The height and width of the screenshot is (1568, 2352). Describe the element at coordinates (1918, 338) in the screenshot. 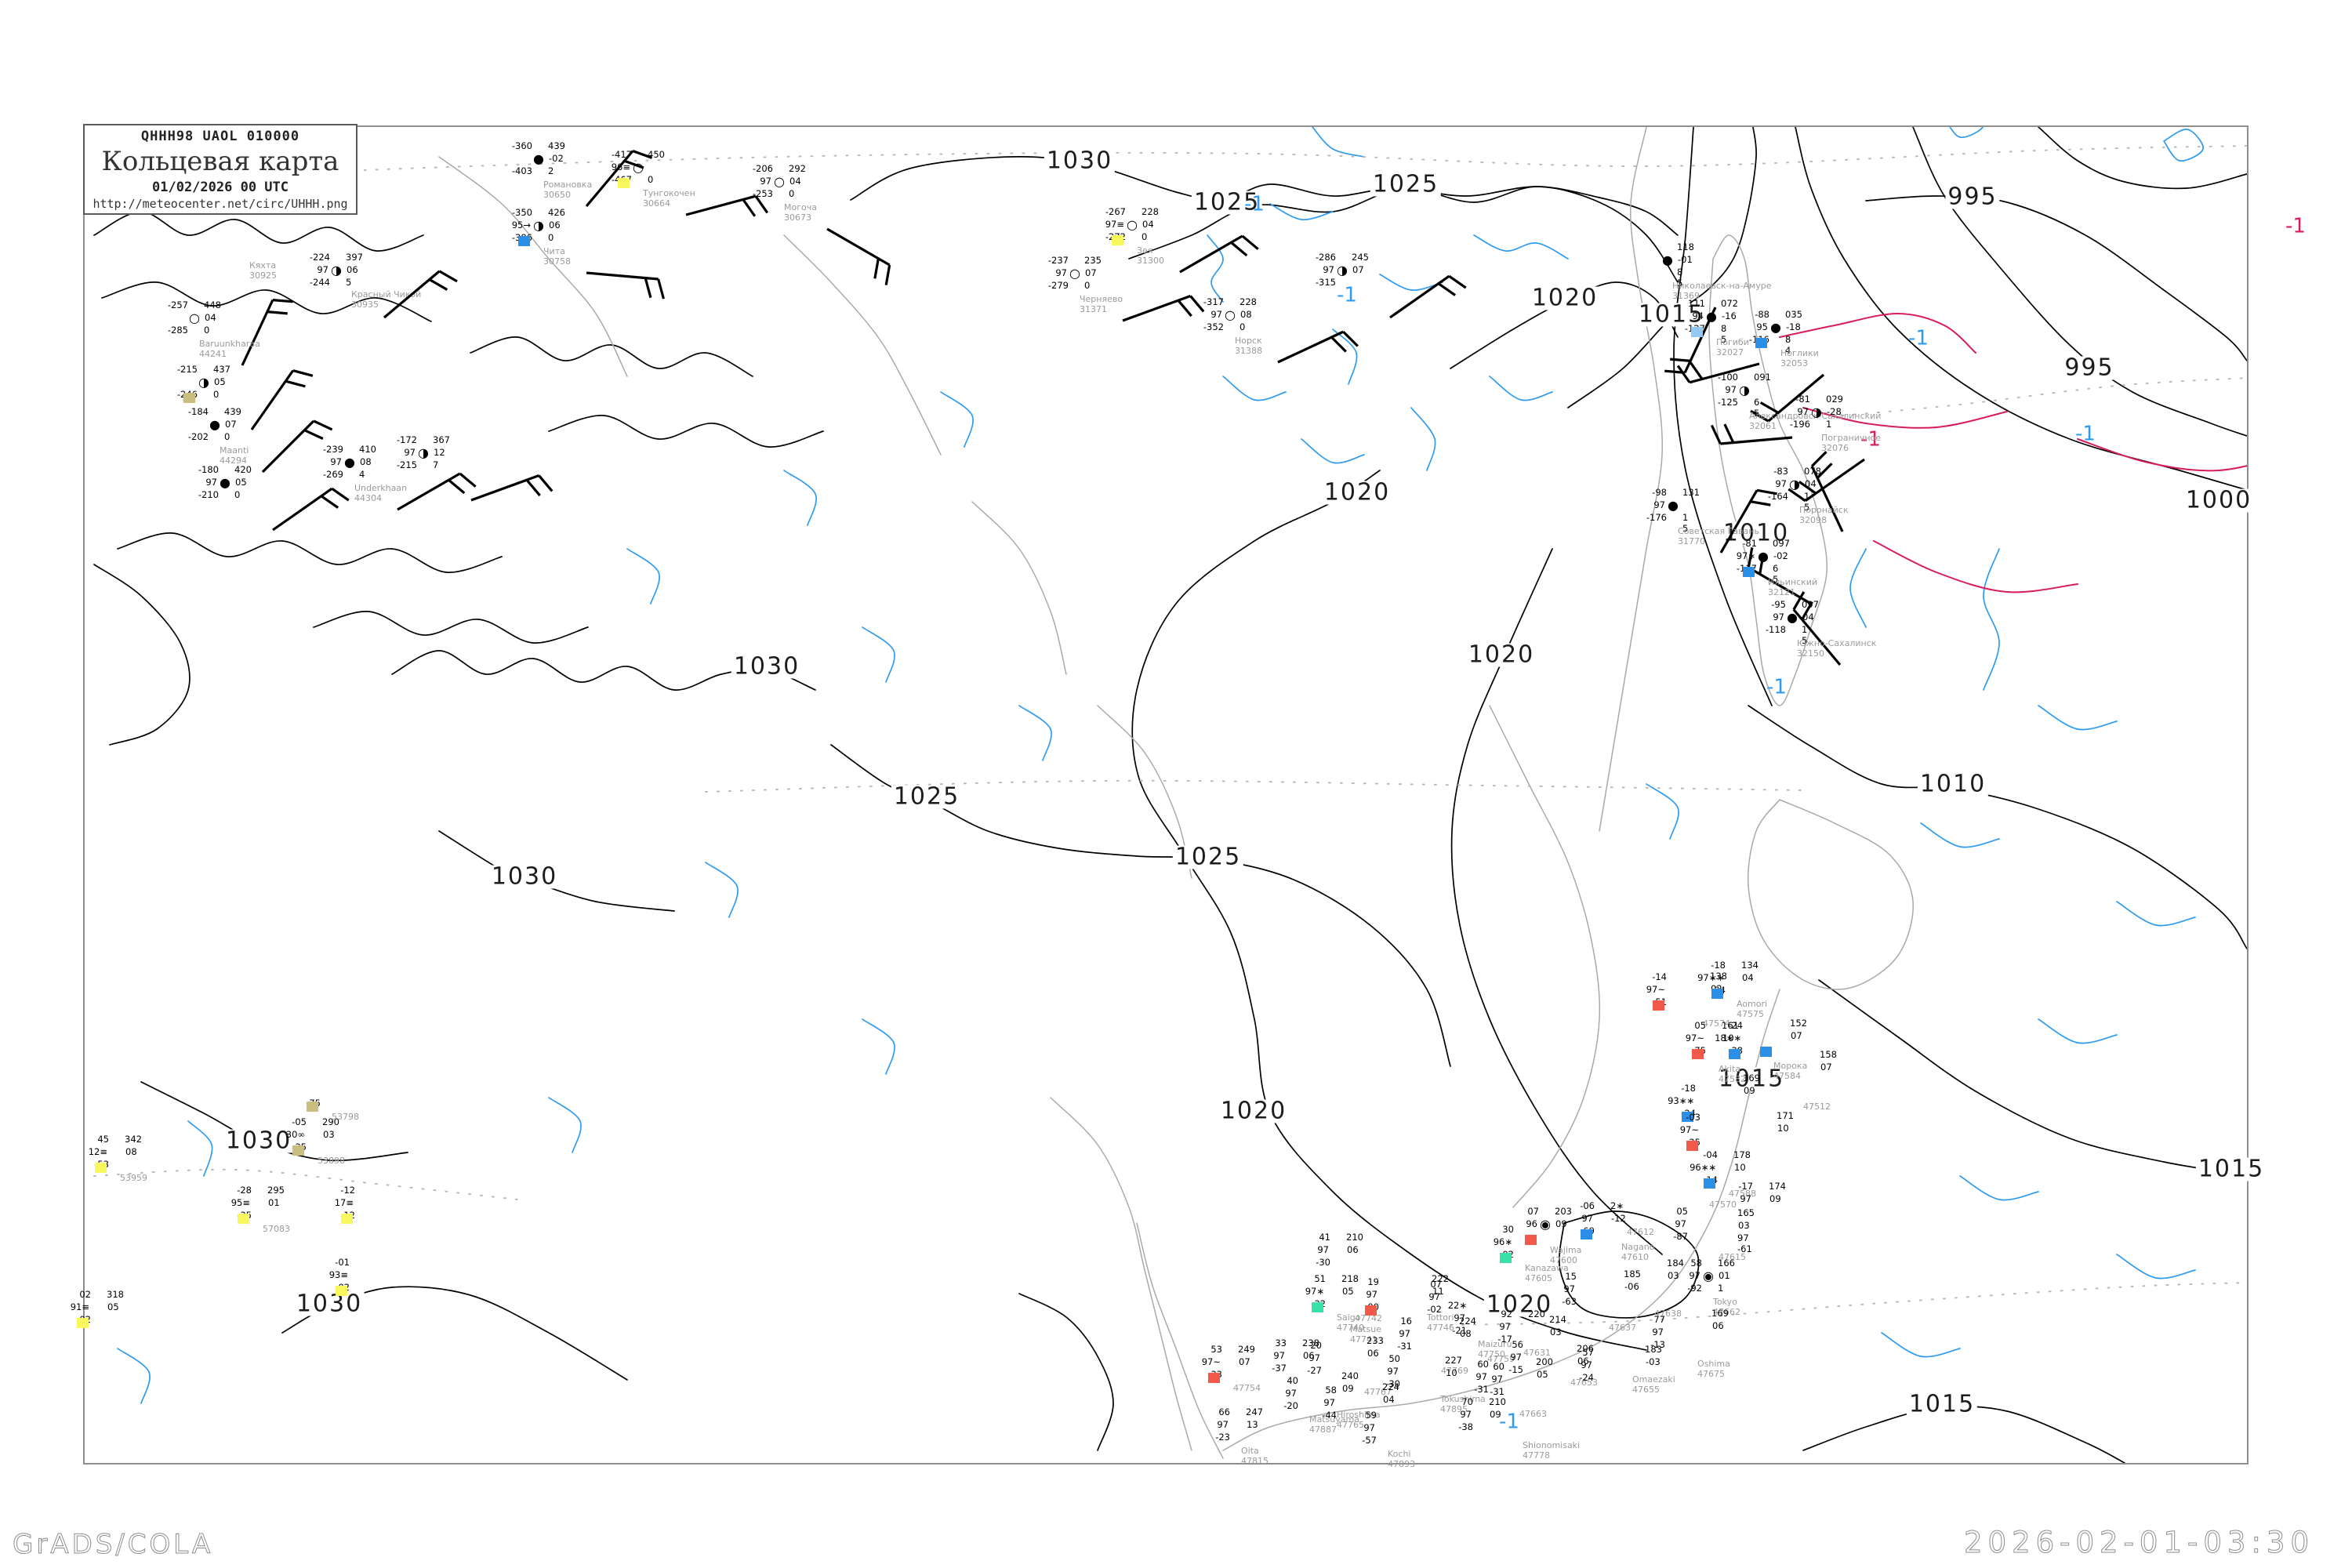

I see `pressure-change-label: -1` at that location.